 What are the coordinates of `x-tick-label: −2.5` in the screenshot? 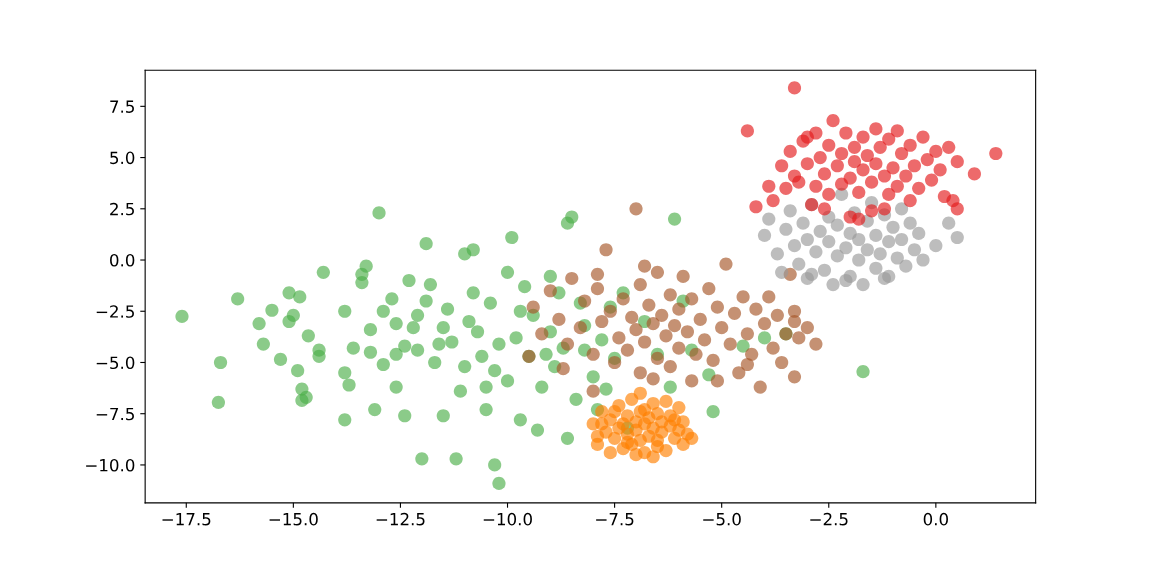 It's located at (829, 519).